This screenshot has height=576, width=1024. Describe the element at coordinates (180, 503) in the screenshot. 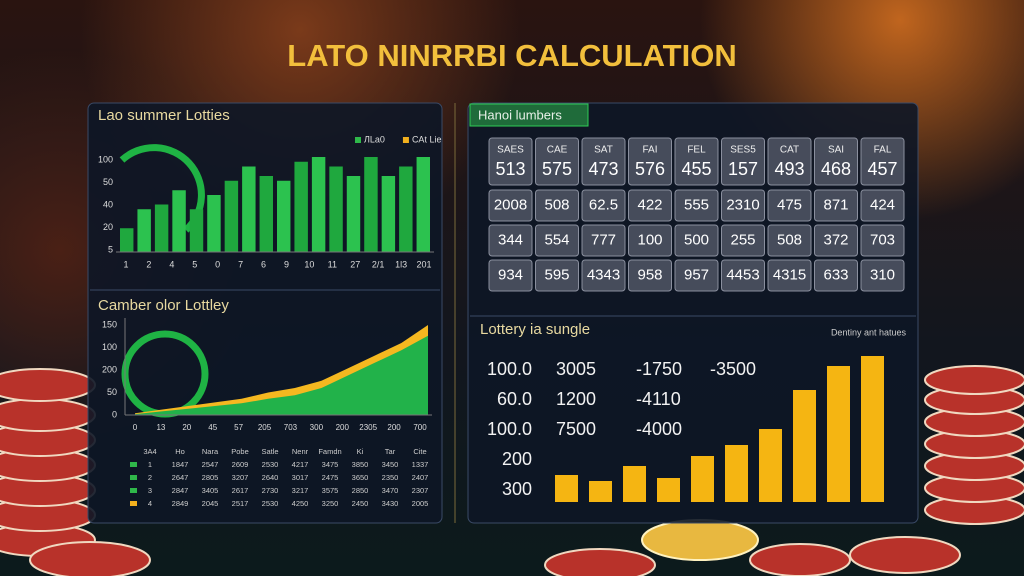

I see `table-cell: 2849` at that location.